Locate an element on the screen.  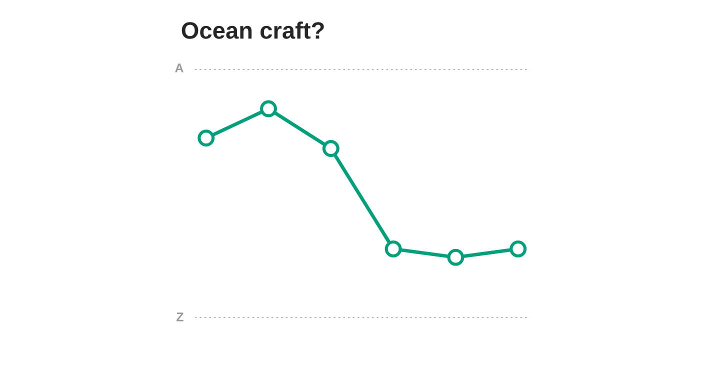
ref-line-label: A is located at coordinates (179, 68).